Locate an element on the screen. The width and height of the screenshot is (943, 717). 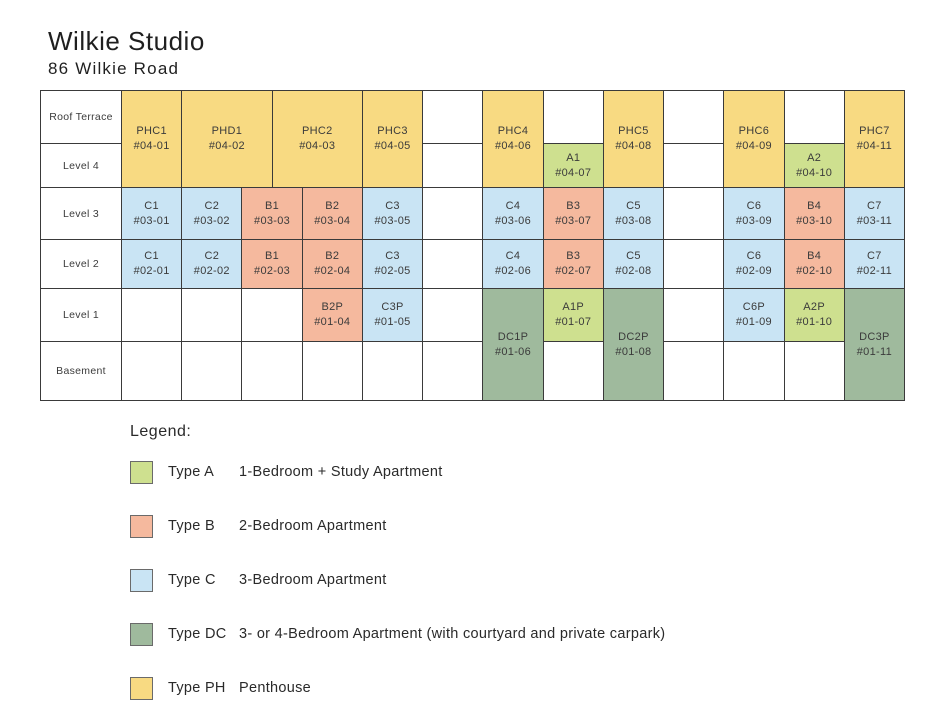
unit-number: #02-05 is located at coordinates (392, 271).